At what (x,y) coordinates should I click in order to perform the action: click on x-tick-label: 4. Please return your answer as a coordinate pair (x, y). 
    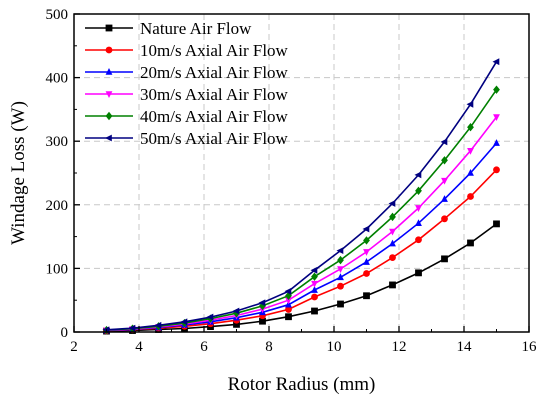
    Looking at the image, I should click on (139, 347).